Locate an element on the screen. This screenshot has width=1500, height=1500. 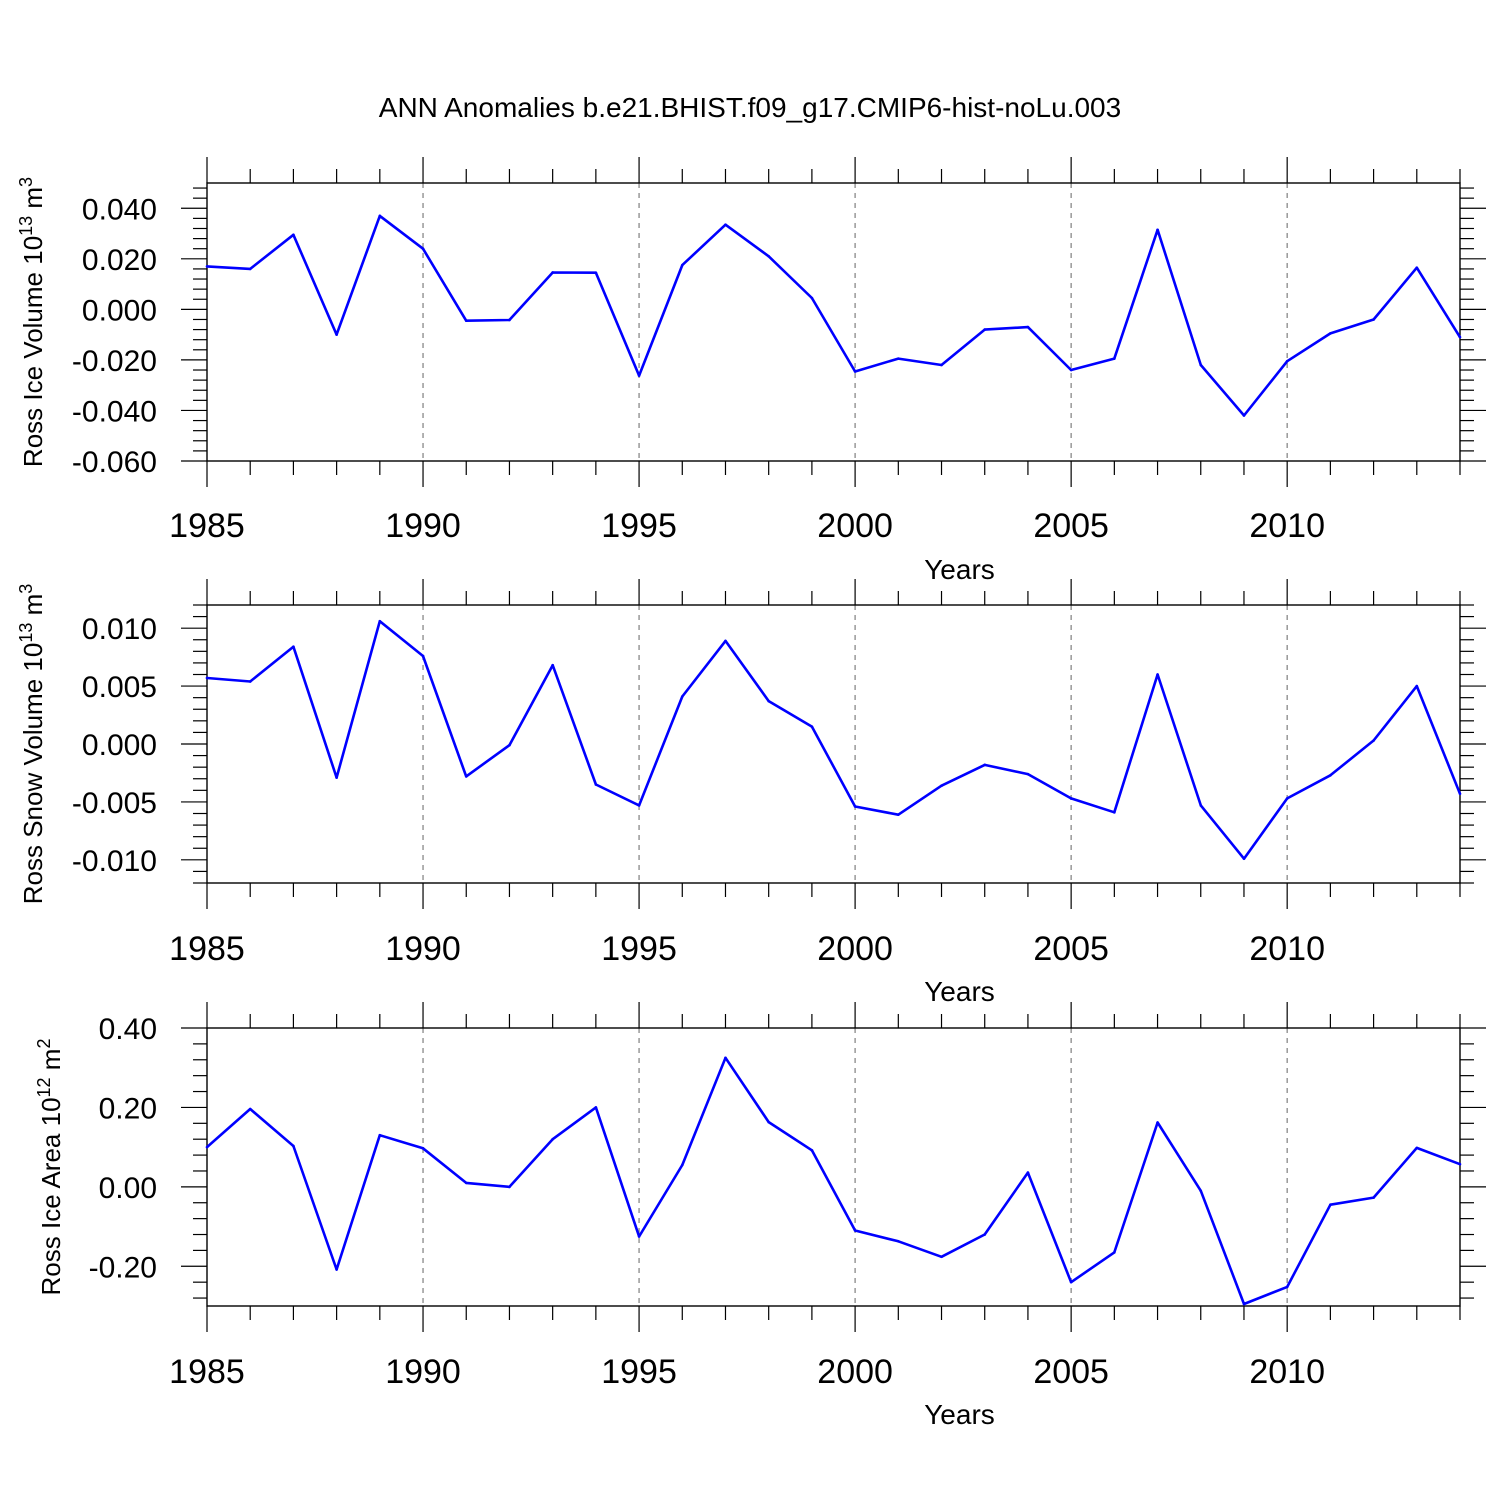
y-tick-label: 0.010 is located at coordinates (119, 629).